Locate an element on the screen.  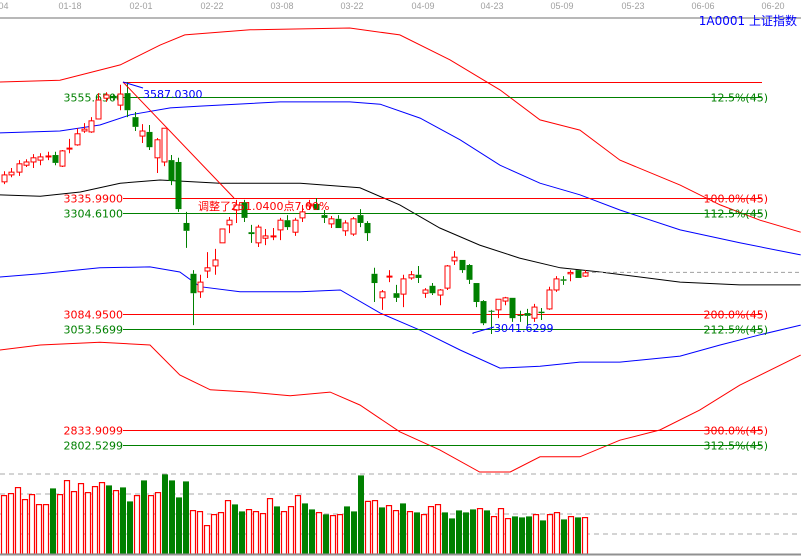
fib-percent-label: 100.0%(45) is located at coordinates (735, 199).